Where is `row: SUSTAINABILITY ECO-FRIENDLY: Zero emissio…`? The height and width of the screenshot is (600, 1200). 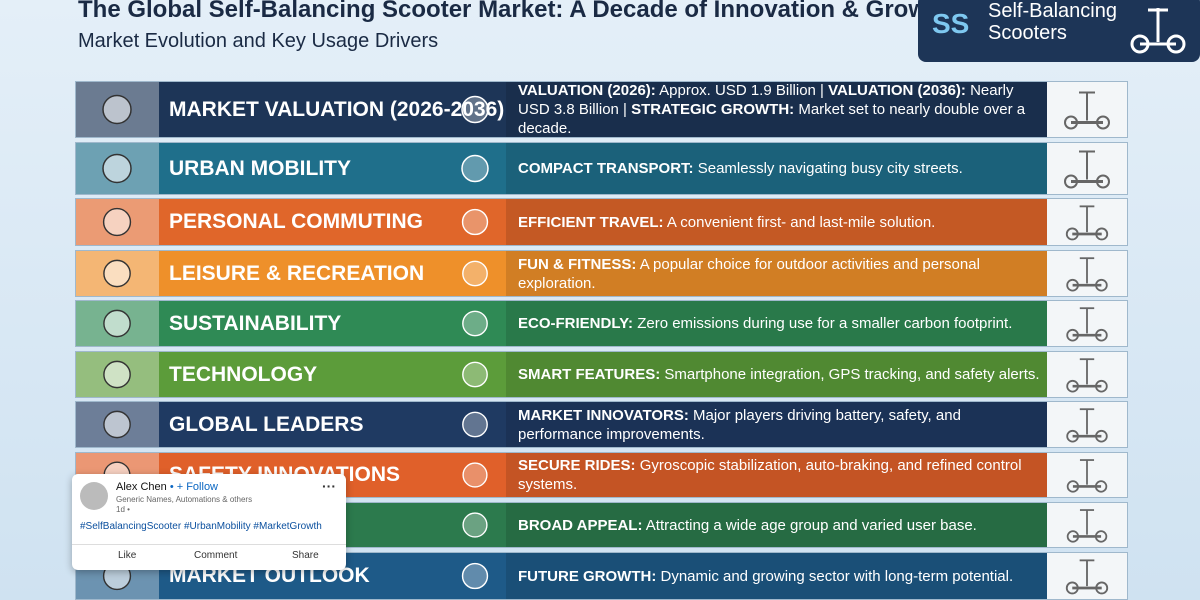 row: SUSTAINABILITY ECO-FRIENDLY: Zero emissio… is located at coordinates (601, 323).